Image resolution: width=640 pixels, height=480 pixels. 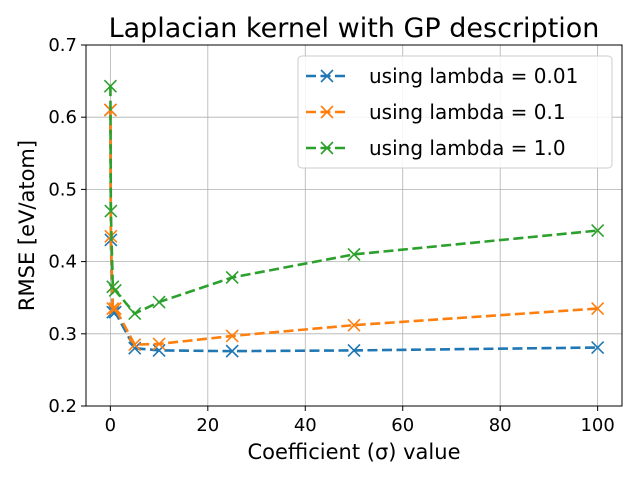 I want to click on legend-entry: using lambda = 1.0, so click(x=436, y=148).